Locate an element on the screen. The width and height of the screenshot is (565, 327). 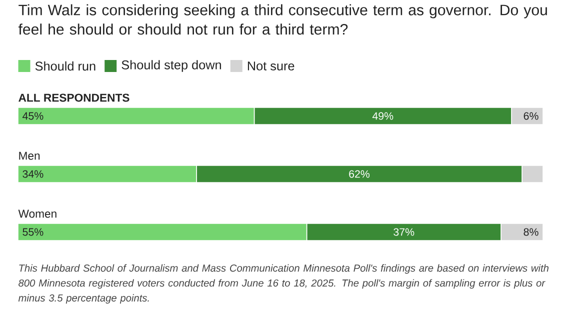
legend-label: Should run is located at coordinates (65, 66).